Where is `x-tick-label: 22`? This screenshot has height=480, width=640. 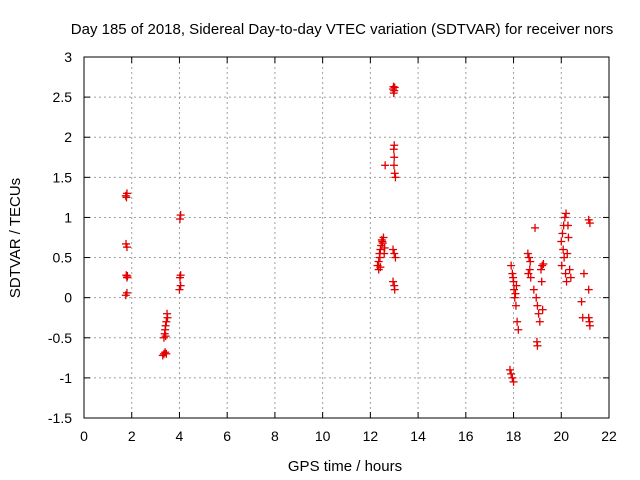 x-tick-label: 22 is located at coordinates (609, 436).